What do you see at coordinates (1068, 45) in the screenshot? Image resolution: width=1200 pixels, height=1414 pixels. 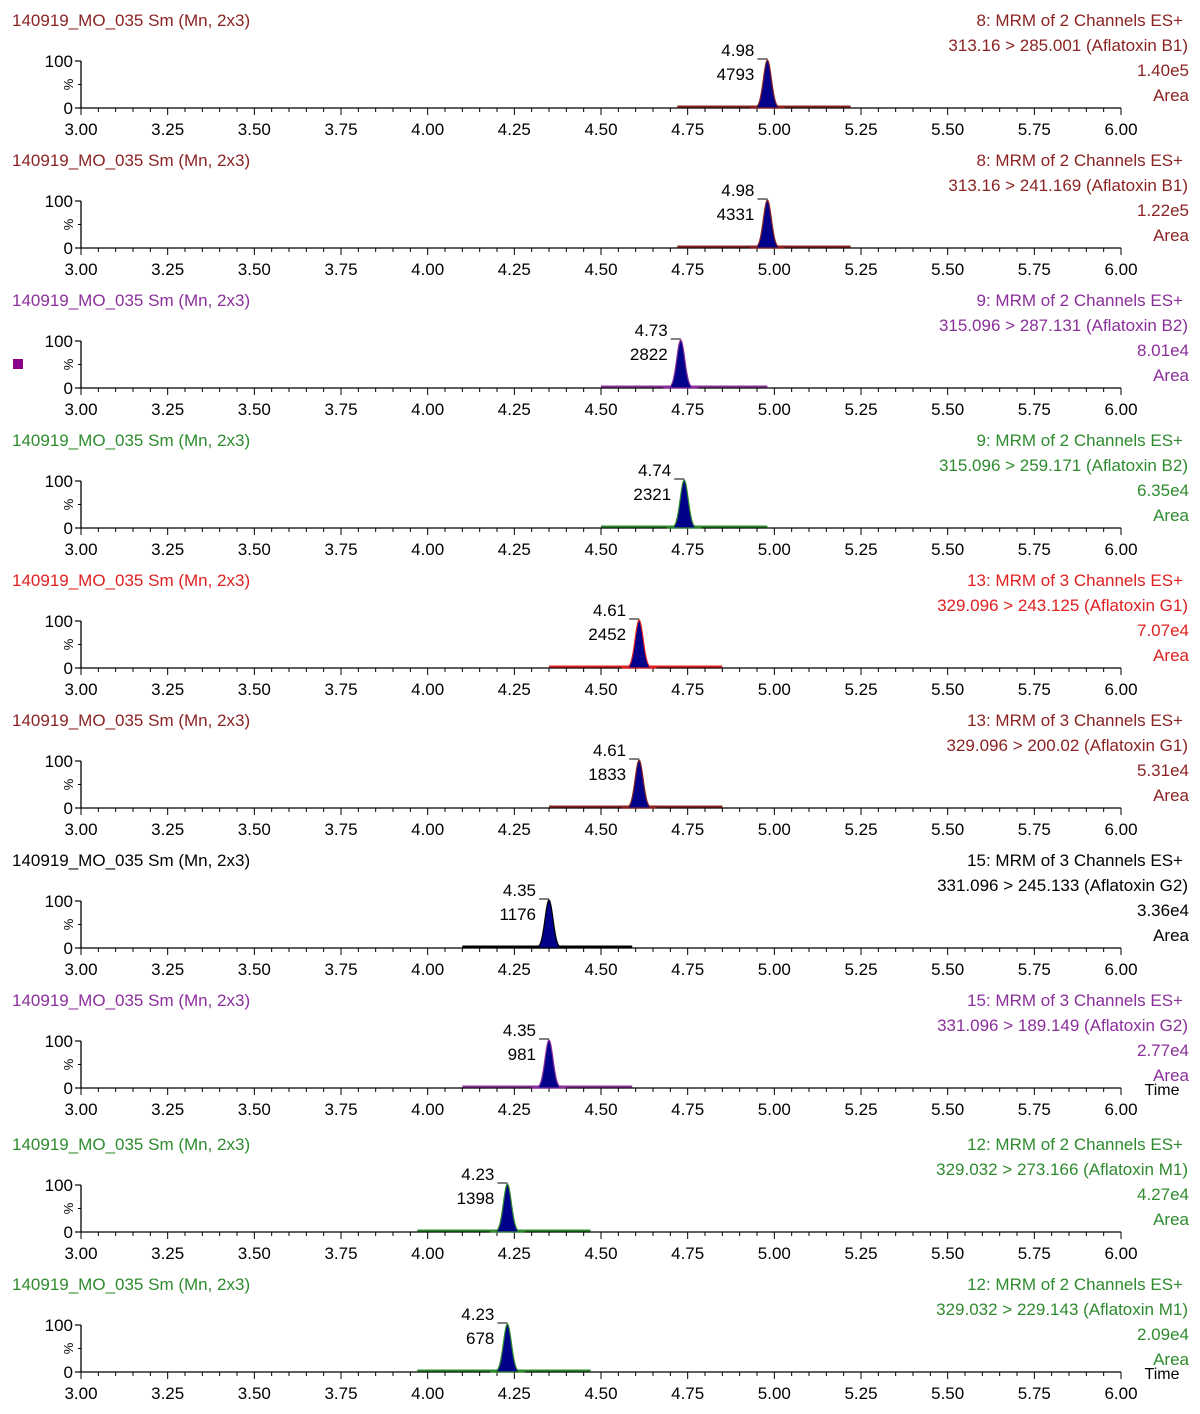 I see `transition-label: 313.16 > 285.001 (Aflatoxin B1)` at bounding box center [1068, 45].